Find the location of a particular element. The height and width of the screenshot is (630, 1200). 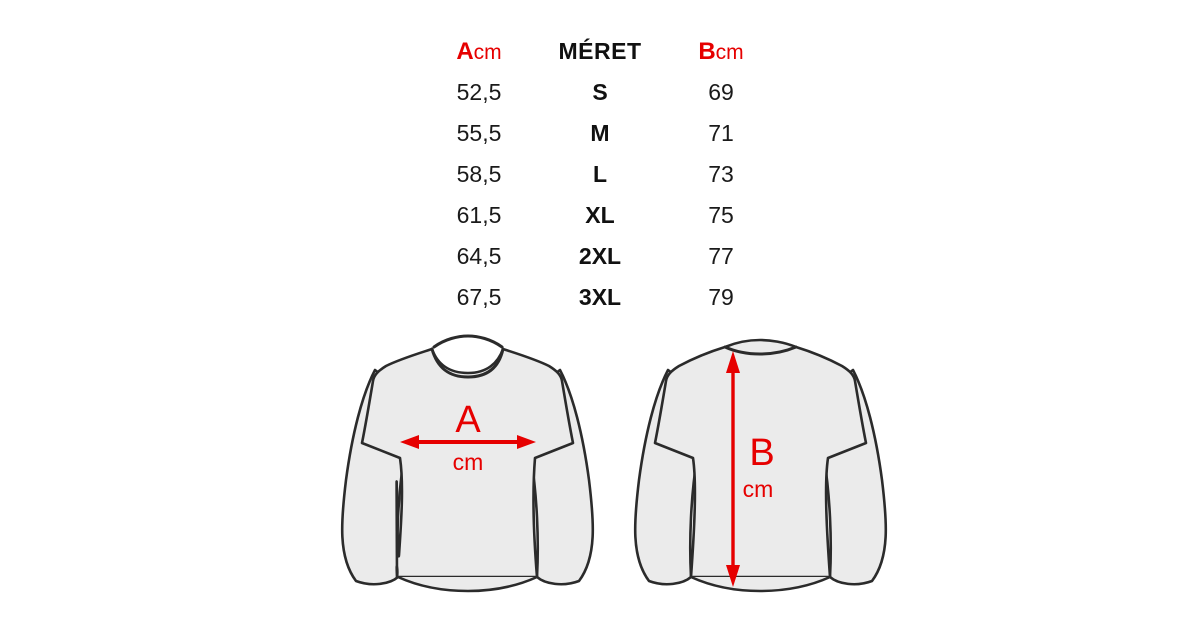

cell-a-value: 55,5 is located at coordinates (479, 133).